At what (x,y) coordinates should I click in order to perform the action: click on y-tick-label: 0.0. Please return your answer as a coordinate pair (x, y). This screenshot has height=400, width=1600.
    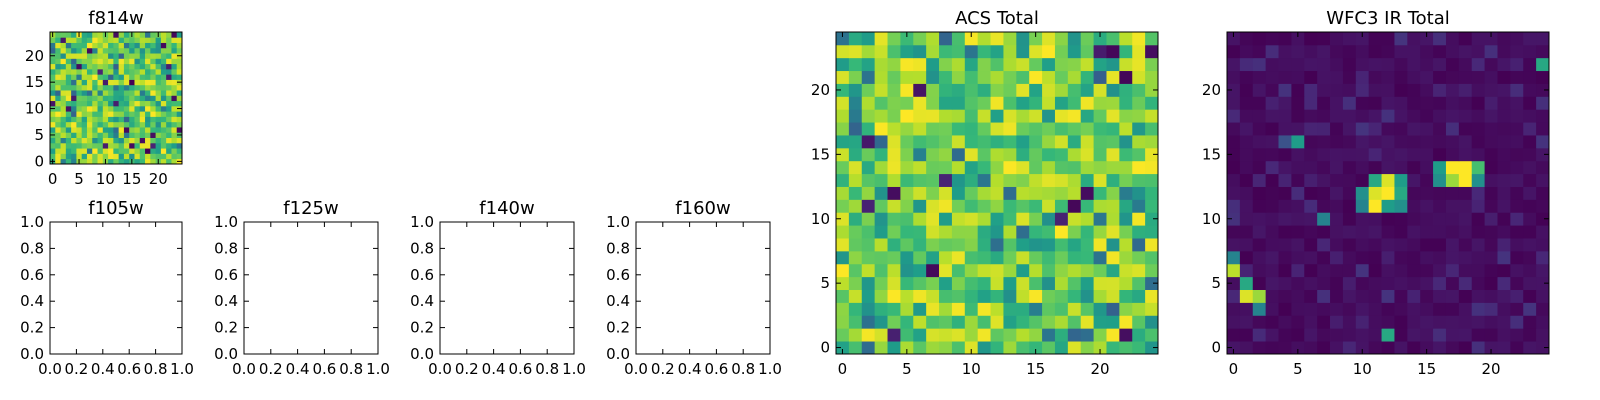
    Looking at the image, I should click on (226, 354).